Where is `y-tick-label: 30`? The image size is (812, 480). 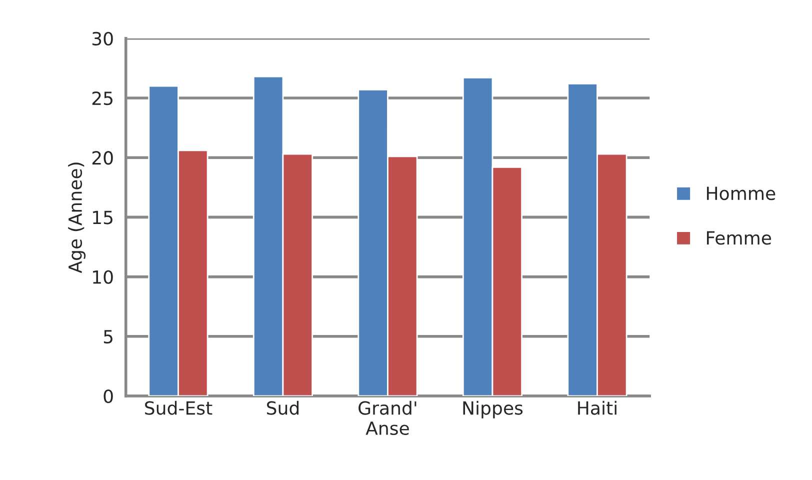
y-tick-label: 30 is located at coordinates (102, 39).